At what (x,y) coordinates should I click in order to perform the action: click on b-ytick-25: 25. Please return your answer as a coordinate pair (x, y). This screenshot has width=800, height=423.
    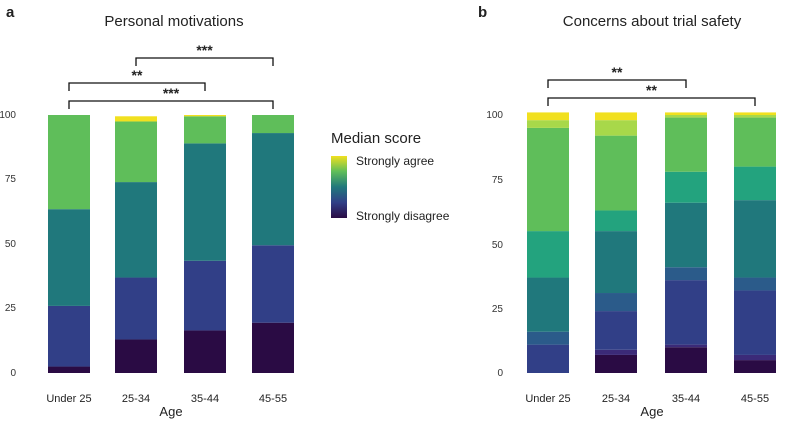
    Looking at the image, I should click on (498, 309).